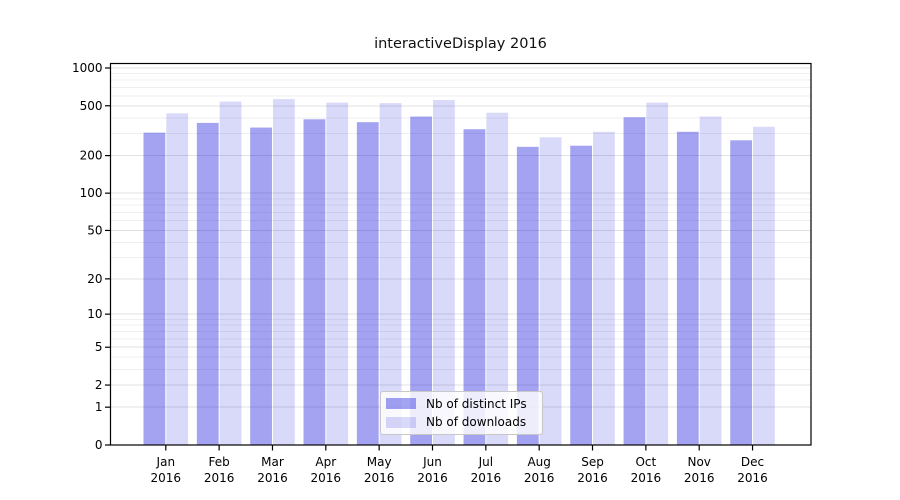 The image size is (900, 500). Describe the element at coordinates (741, 292) in the screenshot. I see `bar-distinct-ips-dec` at that location.